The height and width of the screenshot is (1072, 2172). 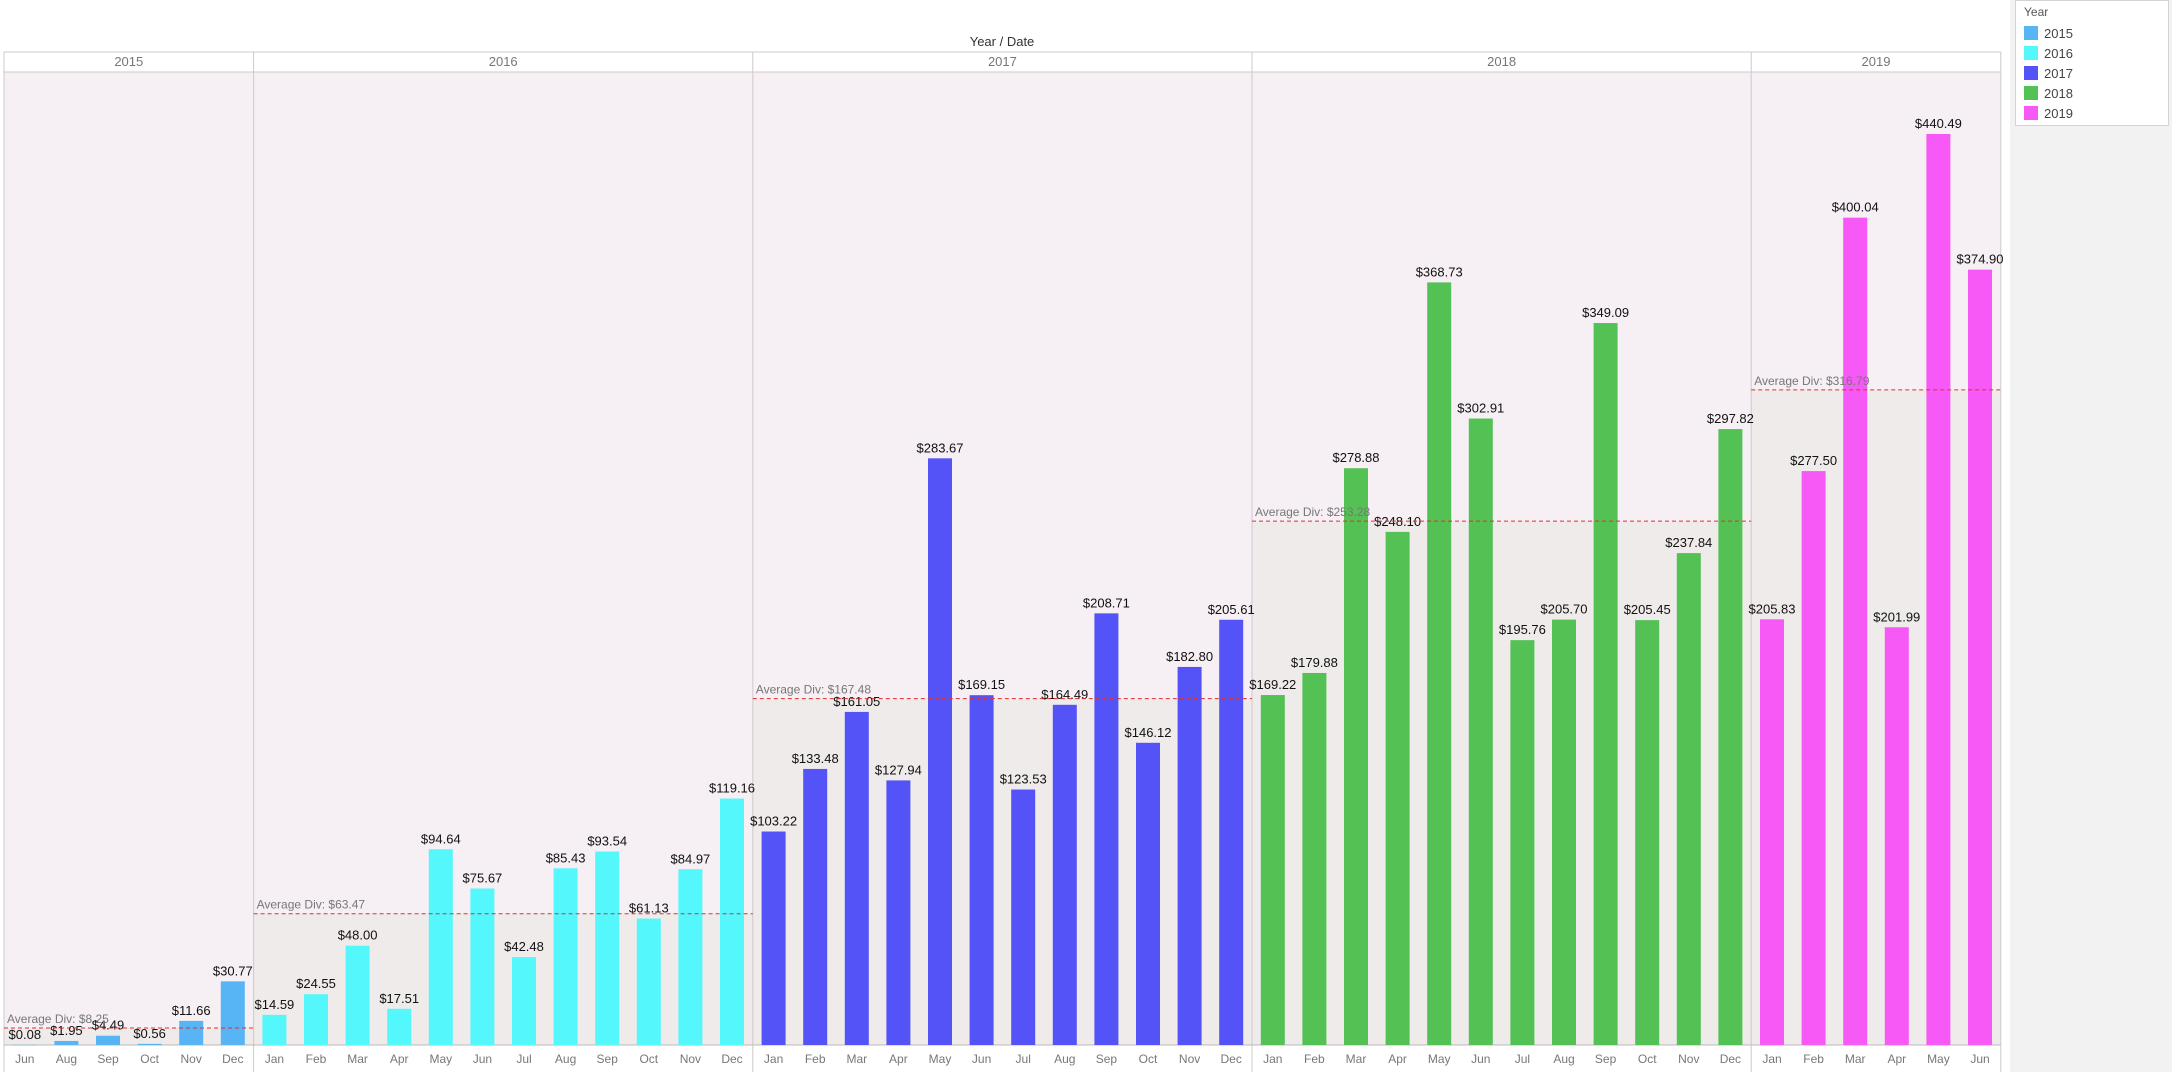 I want to click on data-label: $84.97, so click(x=691, y=858).